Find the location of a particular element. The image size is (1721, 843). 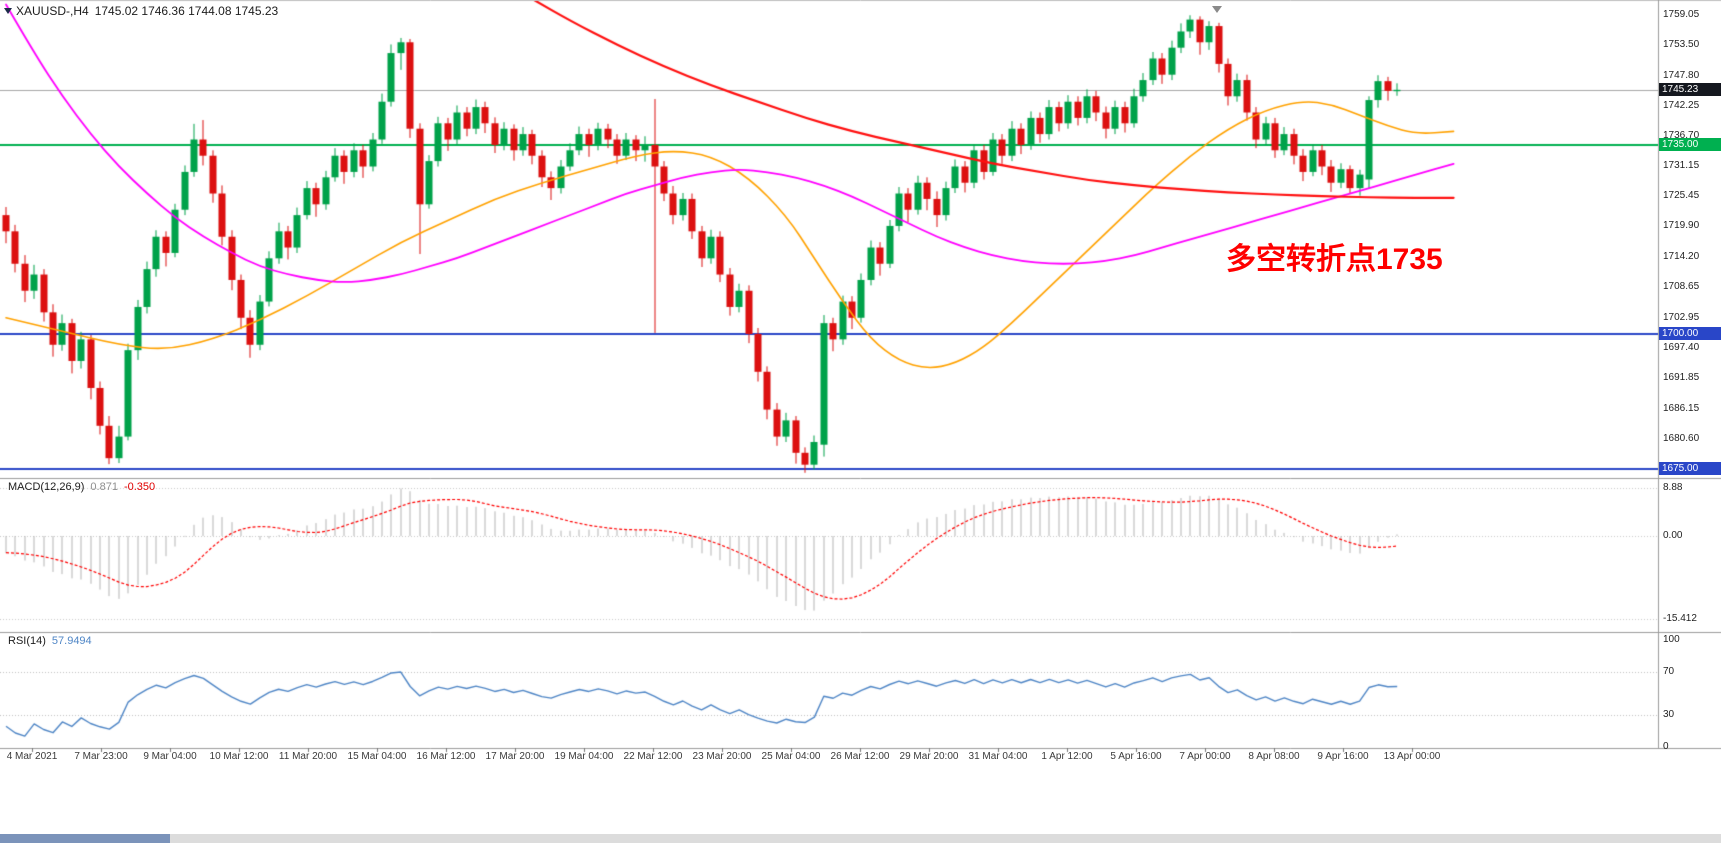

time-axis-label: 13 Apr 00:00 is located at coordinates (1412, 756).